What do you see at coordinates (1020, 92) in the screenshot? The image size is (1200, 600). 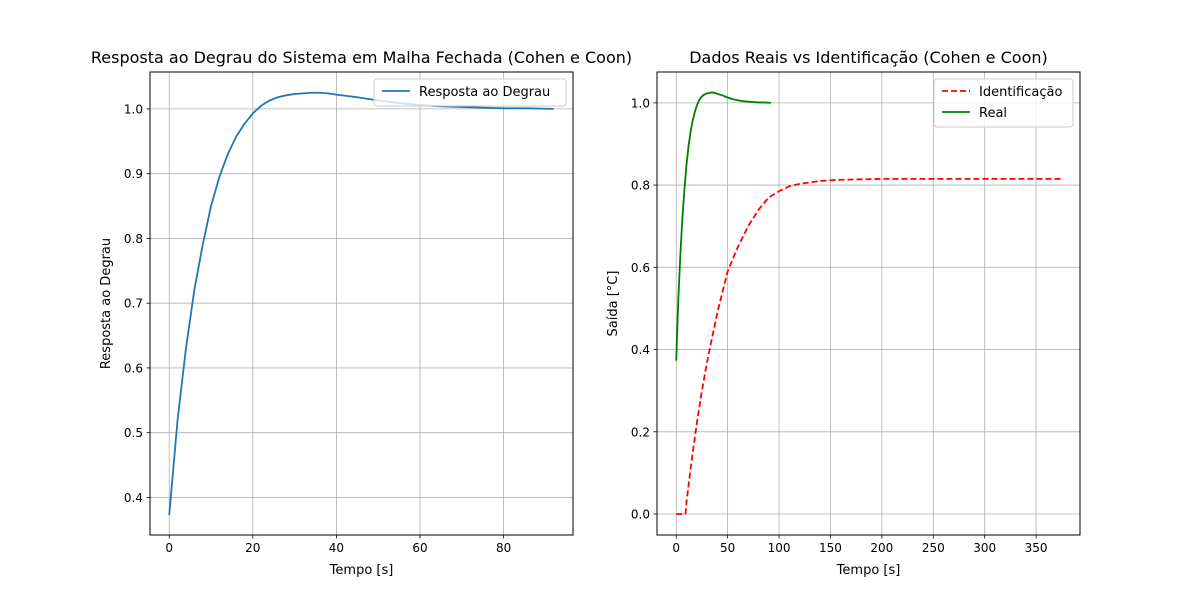 I see `legend-label: Identificação` at bounding box center [1020, 92].